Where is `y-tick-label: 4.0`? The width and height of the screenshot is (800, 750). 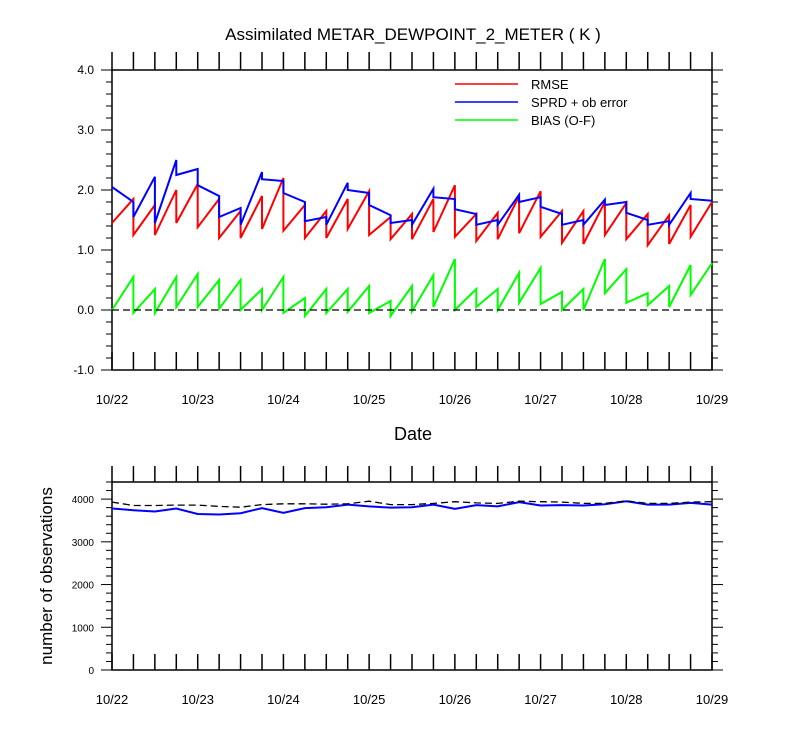 y-tick-label: 4.0 is located at coordinates (85, 70).